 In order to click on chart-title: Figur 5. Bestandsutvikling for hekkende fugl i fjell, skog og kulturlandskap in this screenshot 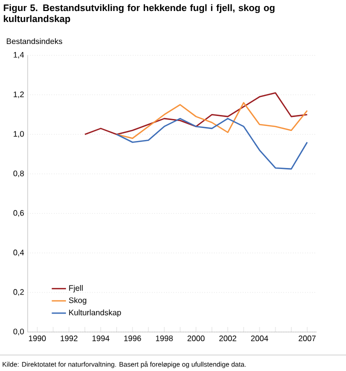, I will do `click(139, 14)`.